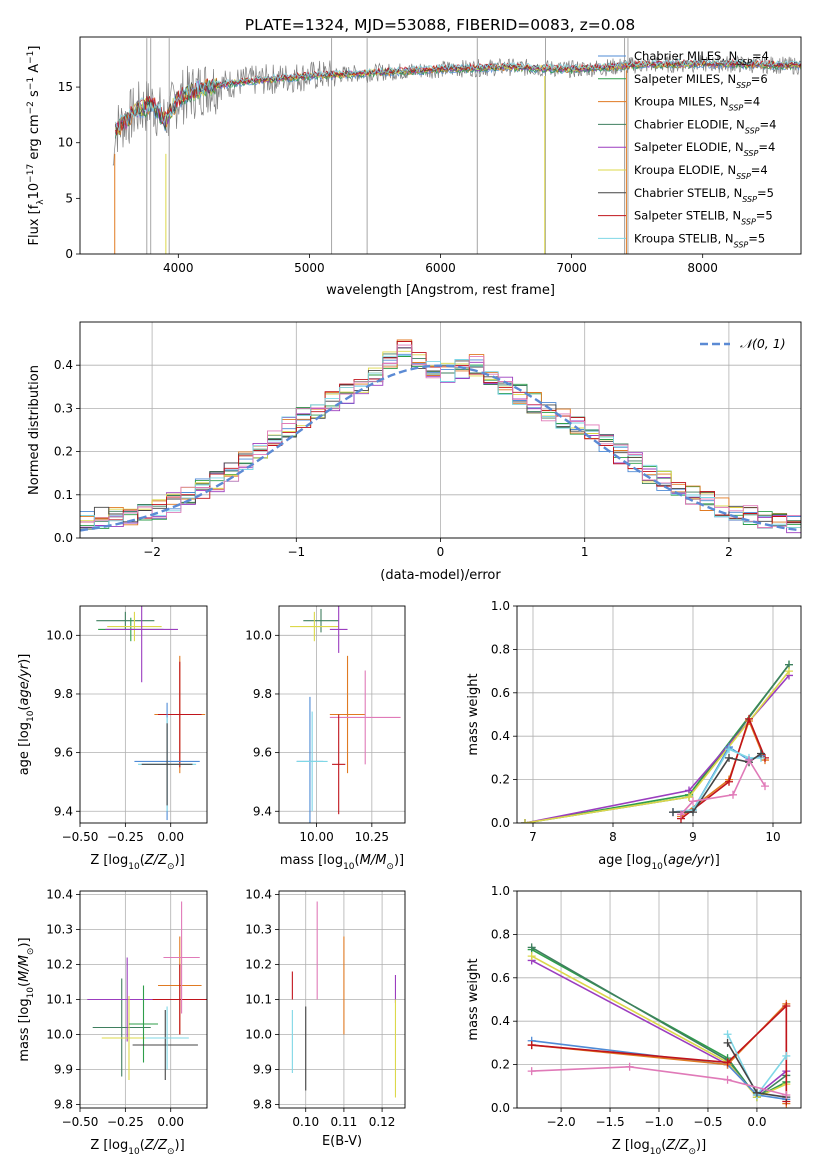 This screenshot has width=819, height=1170. I want to click on y-tick-label: 1.0, so click(500, 606).